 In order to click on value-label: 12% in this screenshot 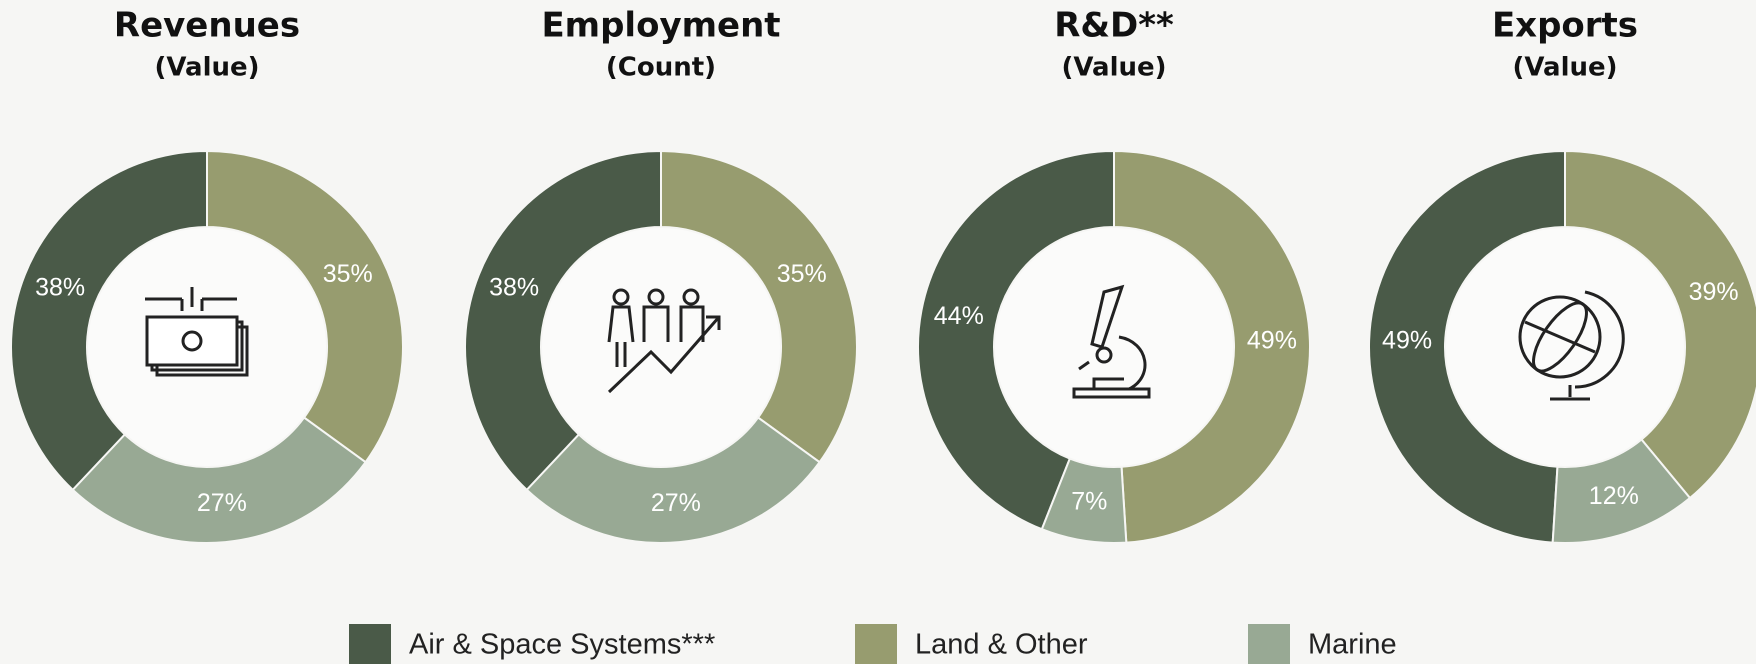, I will do `click(1614, 496)`.